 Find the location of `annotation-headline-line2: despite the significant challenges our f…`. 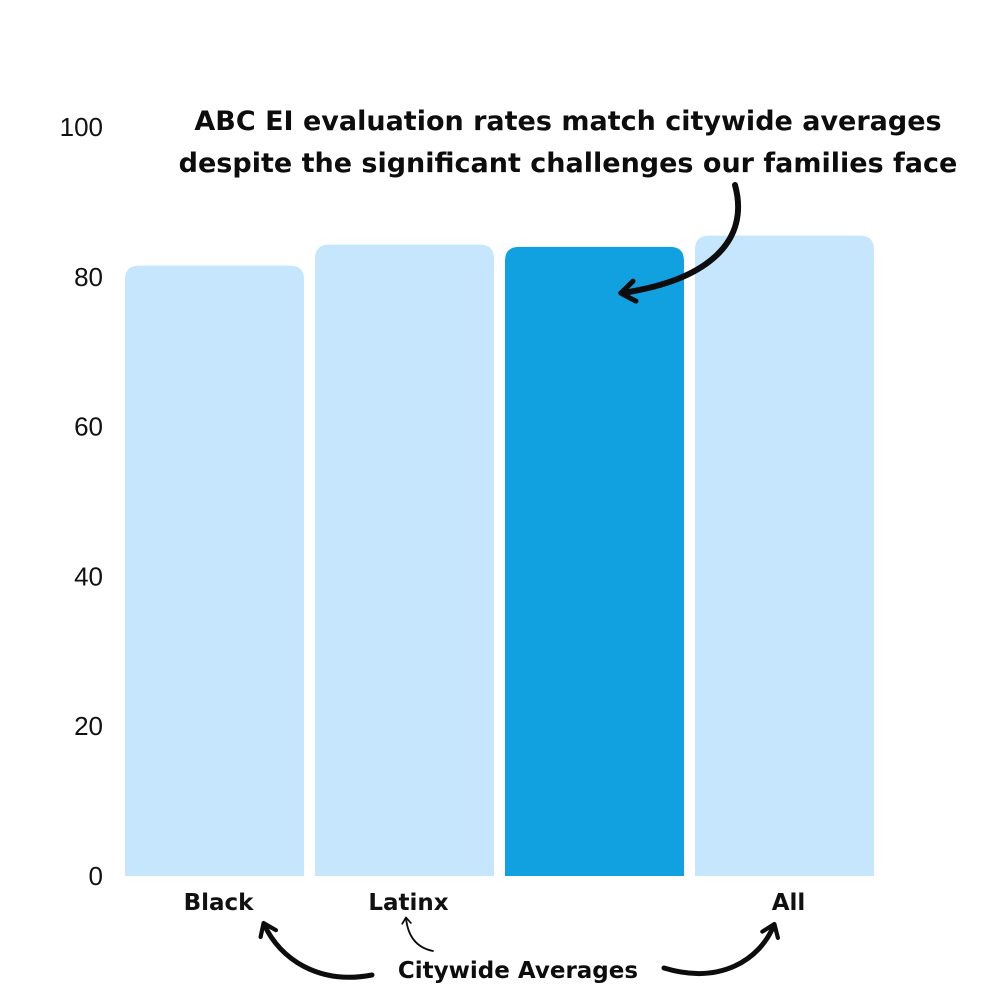

annotation-headline-line2: despite the significant challenges our f… is located at coordinates (568, 163).